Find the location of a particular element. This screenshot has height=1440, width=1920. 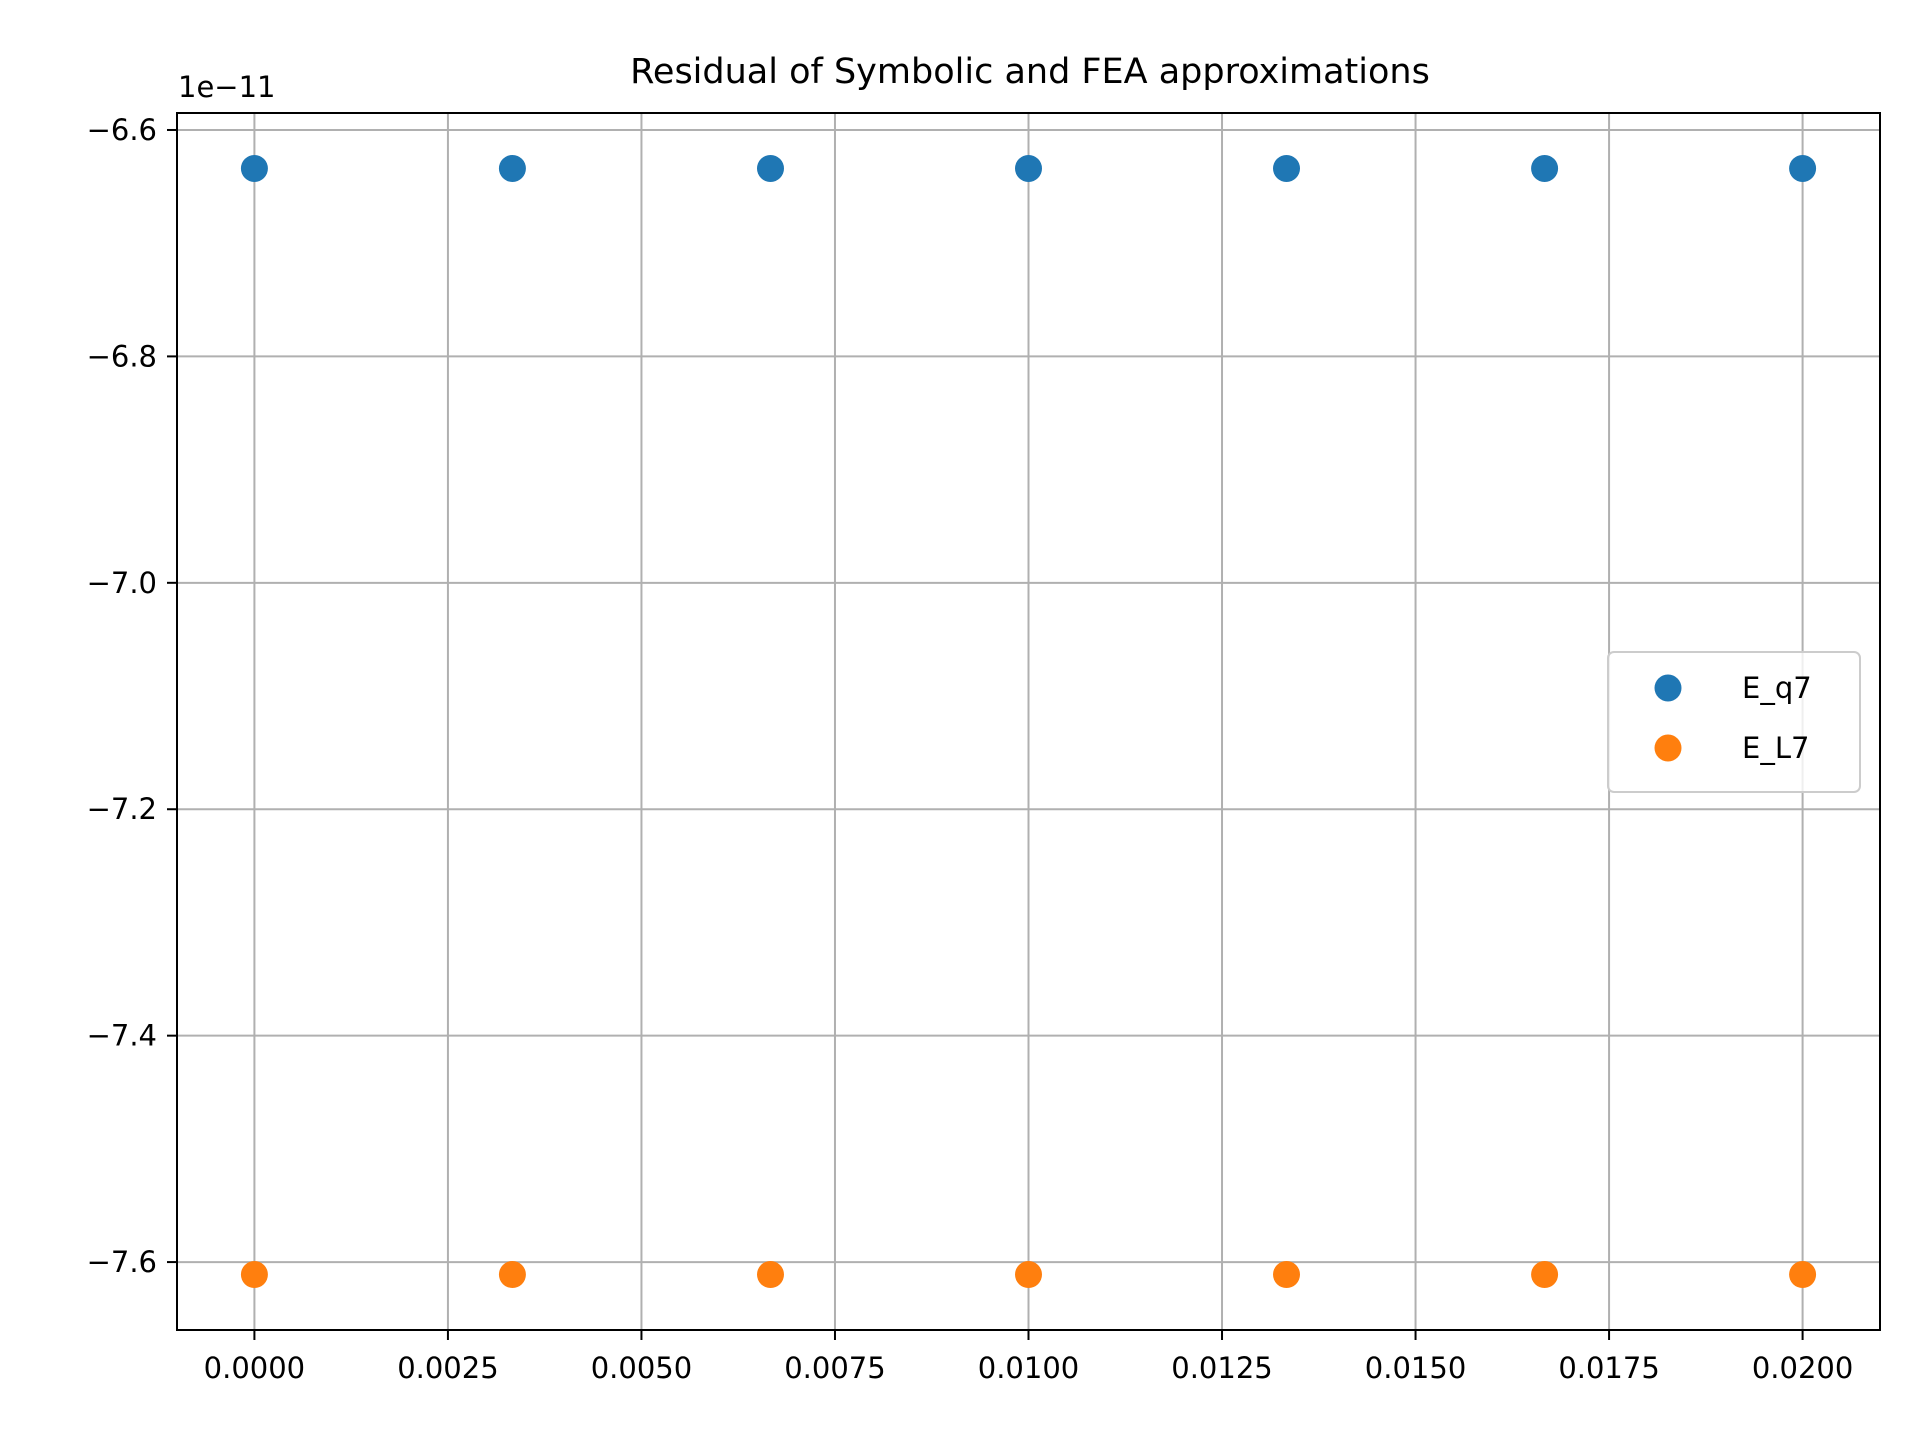

y-tick-label: −7.0 is located at coordinates (122, 583).